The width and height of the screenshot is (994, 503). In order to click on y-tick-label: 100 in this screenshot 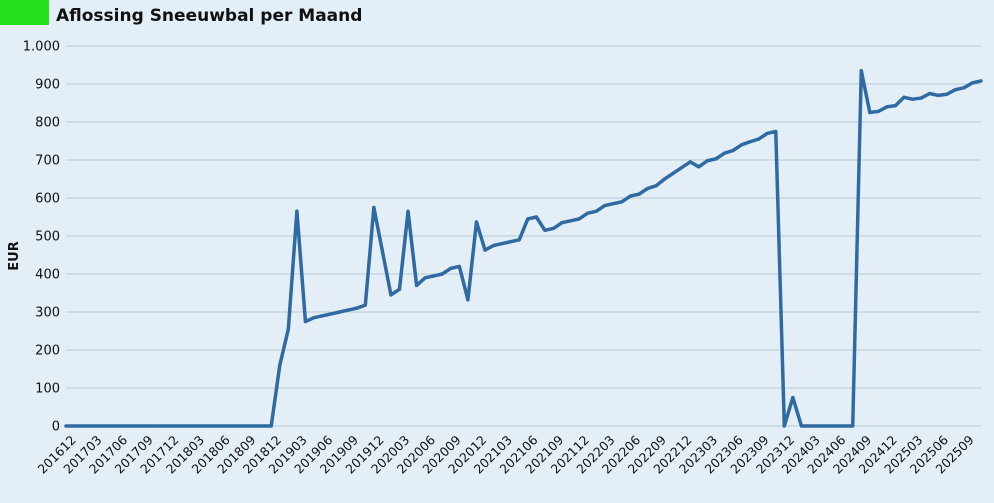, I will do `click(47, 389)`.